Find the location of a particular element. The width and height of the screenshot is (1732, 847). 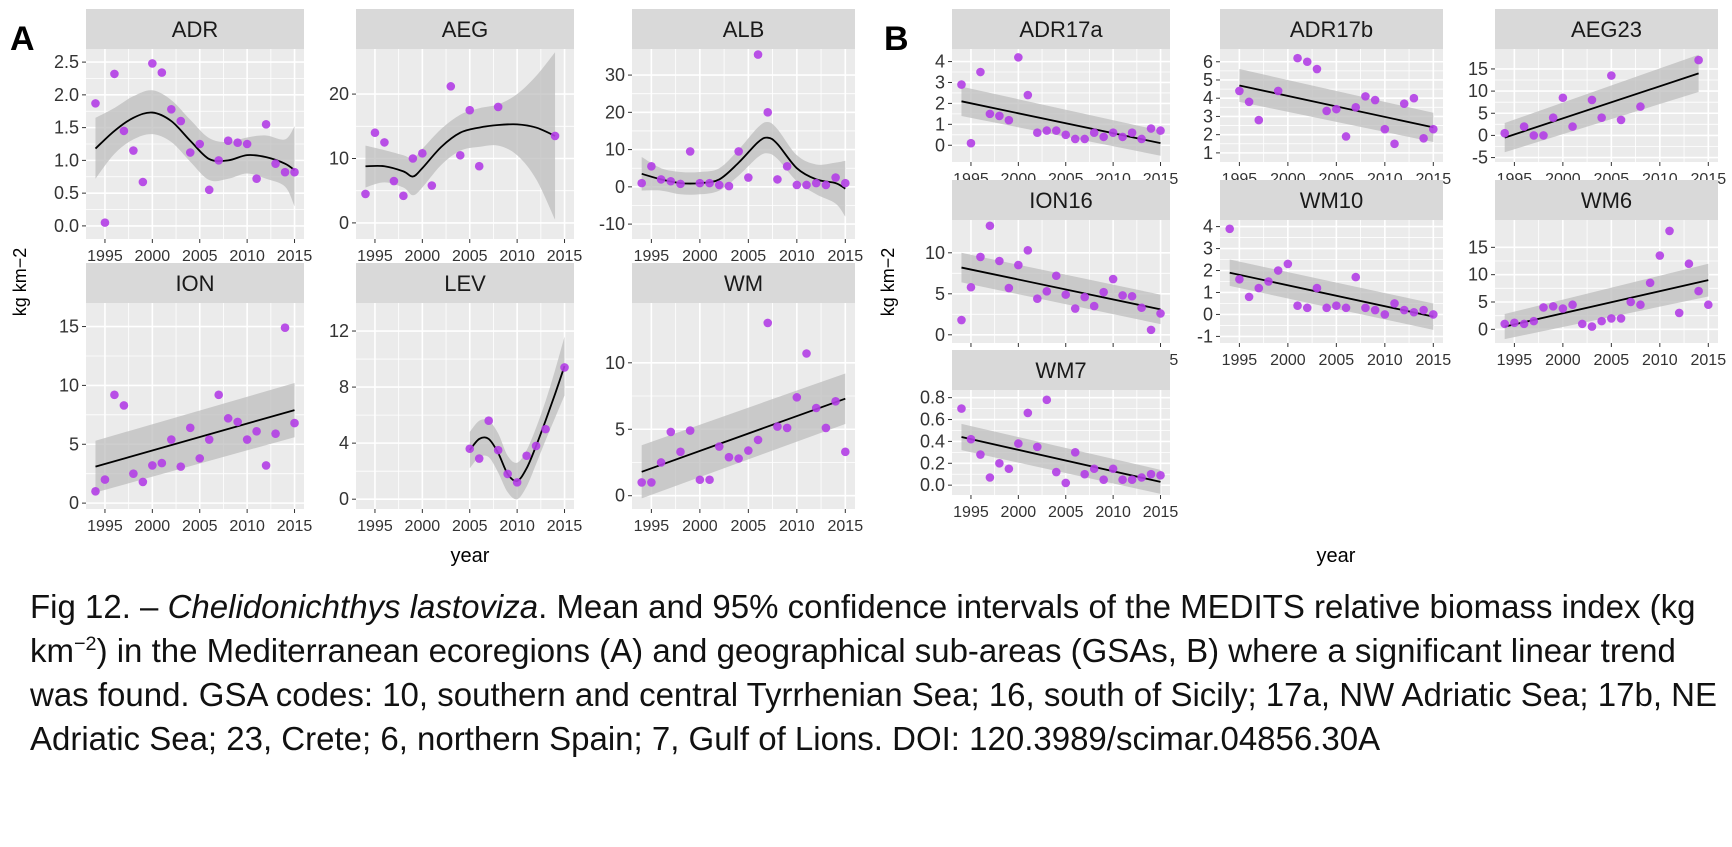

facet-title: AEG is located at coordinates (465, 29).